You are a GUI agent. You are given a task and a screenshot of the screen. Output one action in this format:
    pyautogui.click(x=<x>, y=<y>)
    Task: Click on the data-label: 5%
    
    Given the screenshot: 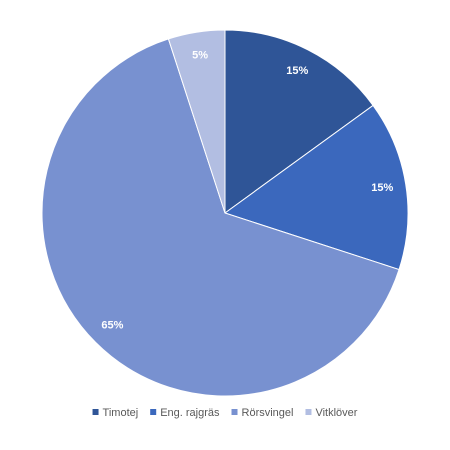 What is the action you would take?
    pyautogui.click(x=200, y=56)
    